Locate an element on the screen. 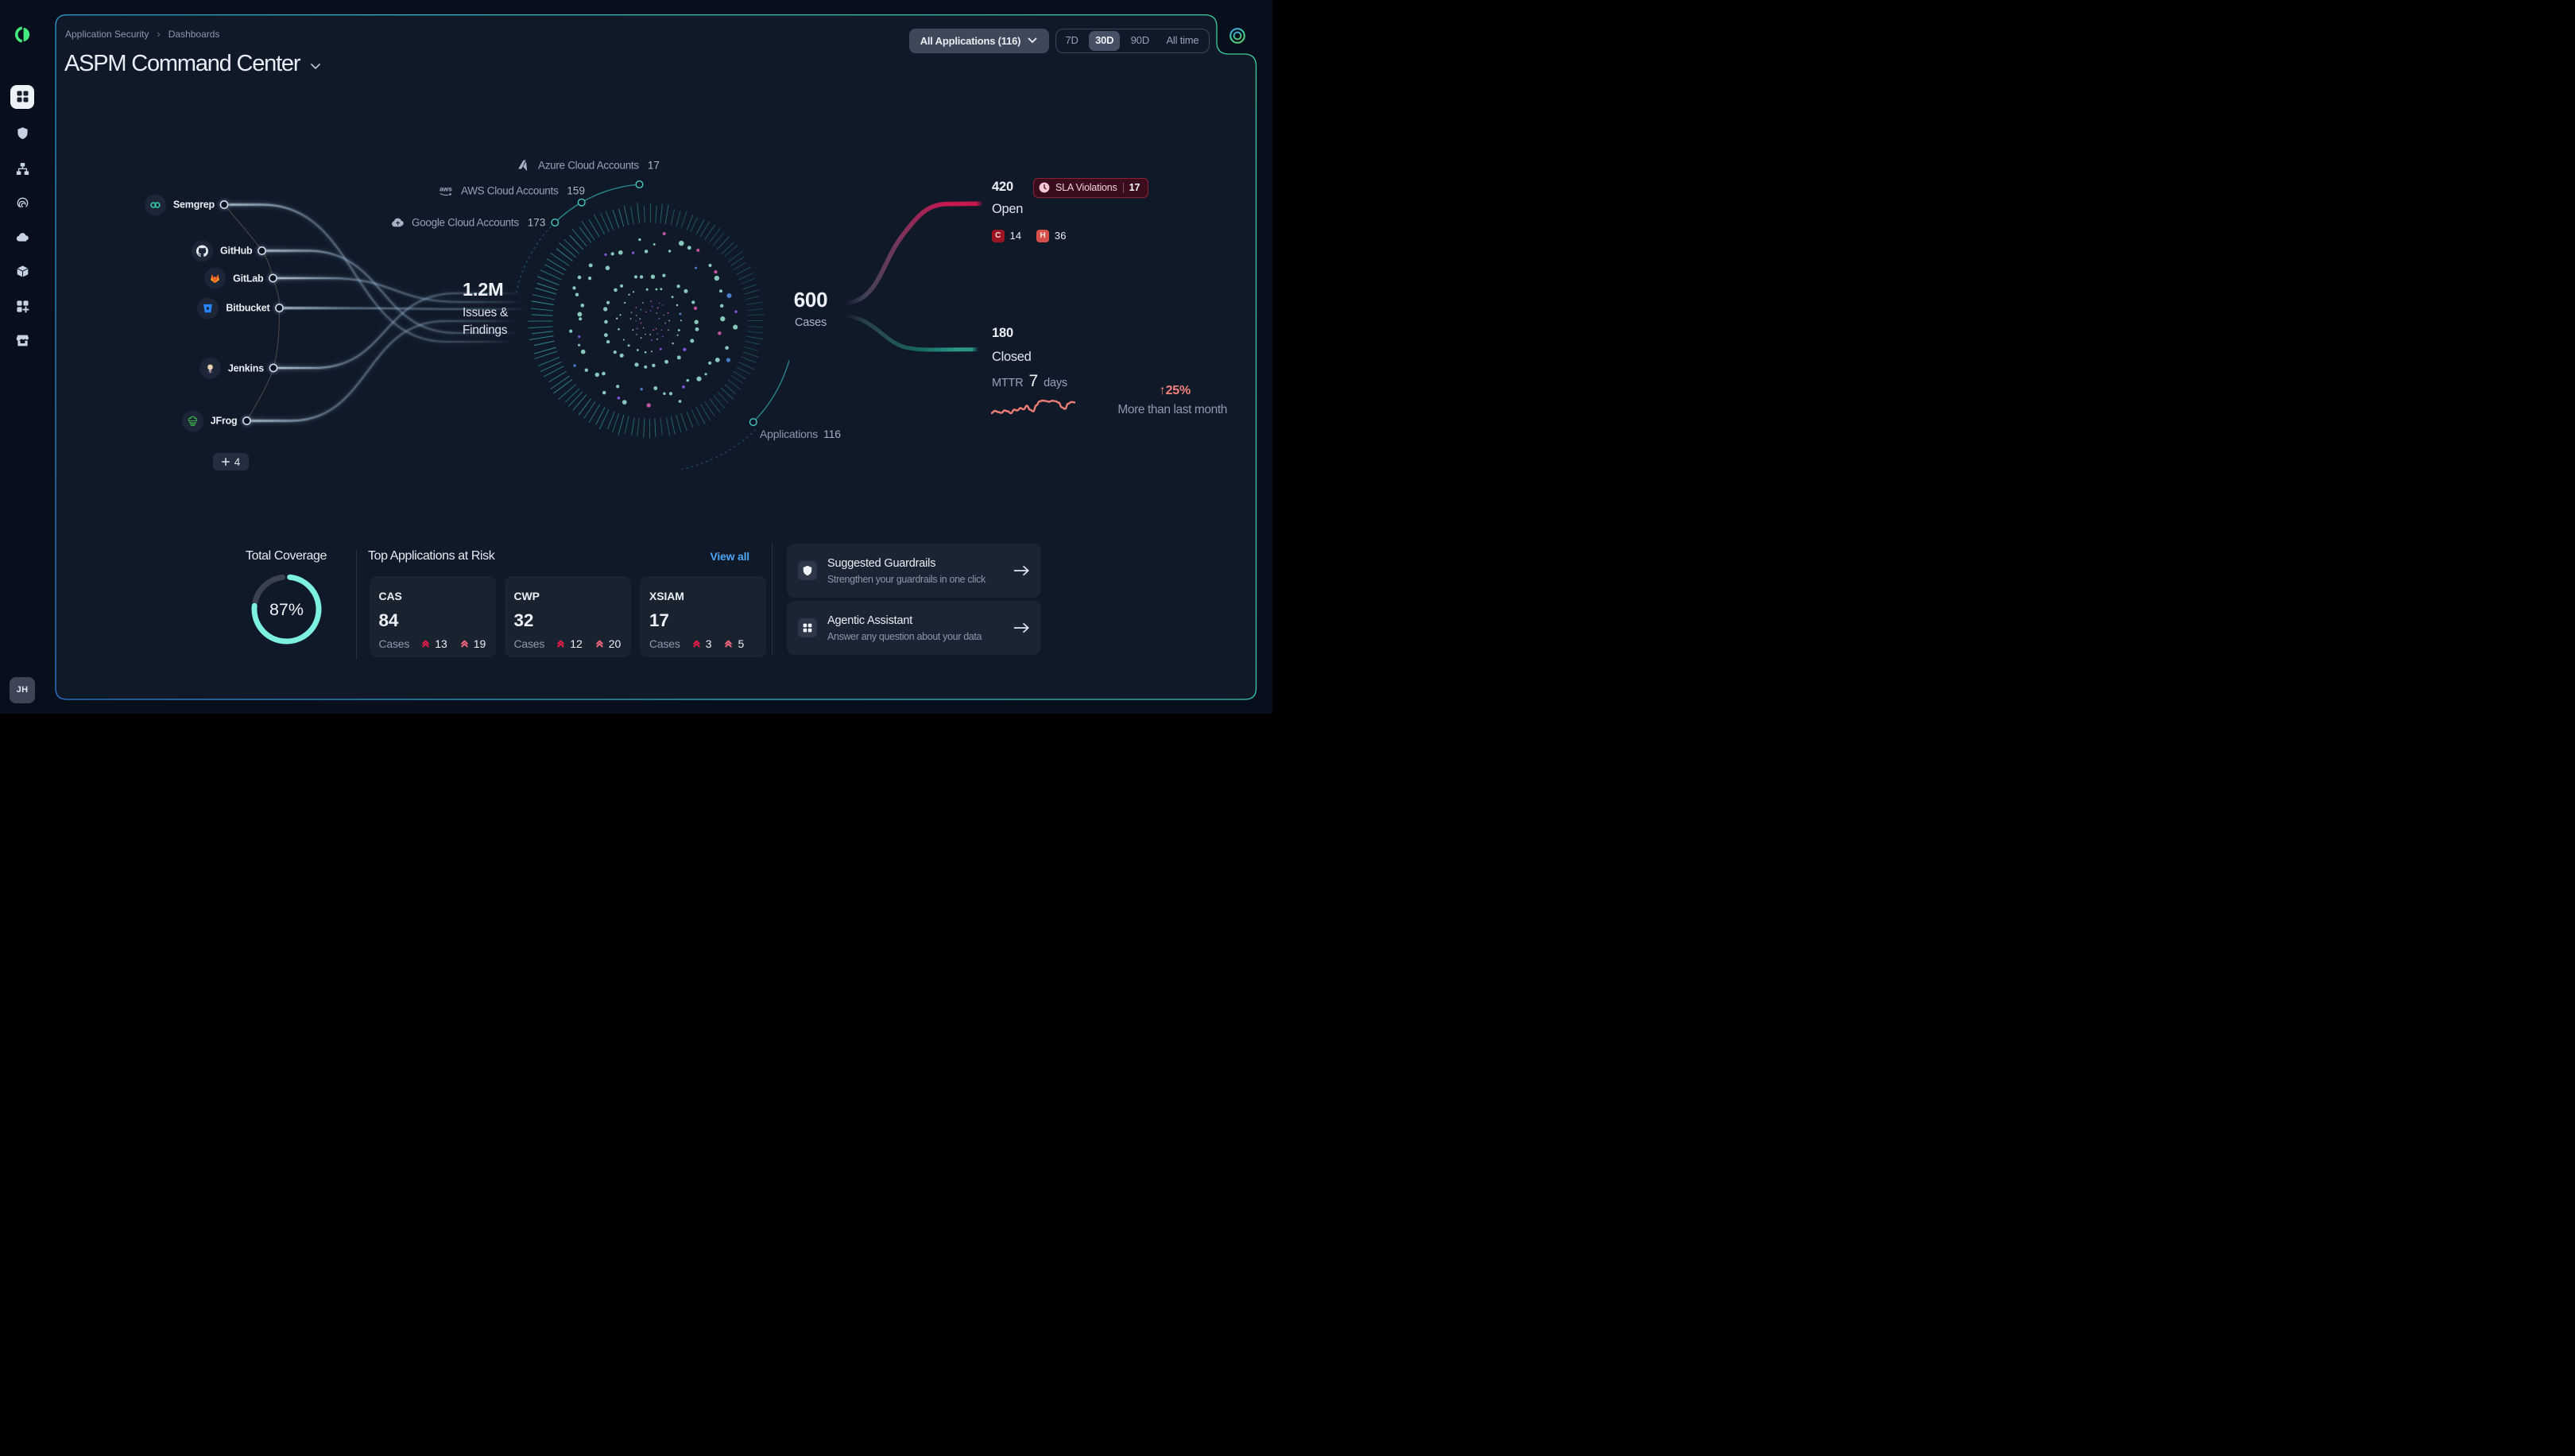 The height and width of the screenshot is (1456, 2575). risk-card-footer: Cases 12 20 is located at coordinates (567, 643).